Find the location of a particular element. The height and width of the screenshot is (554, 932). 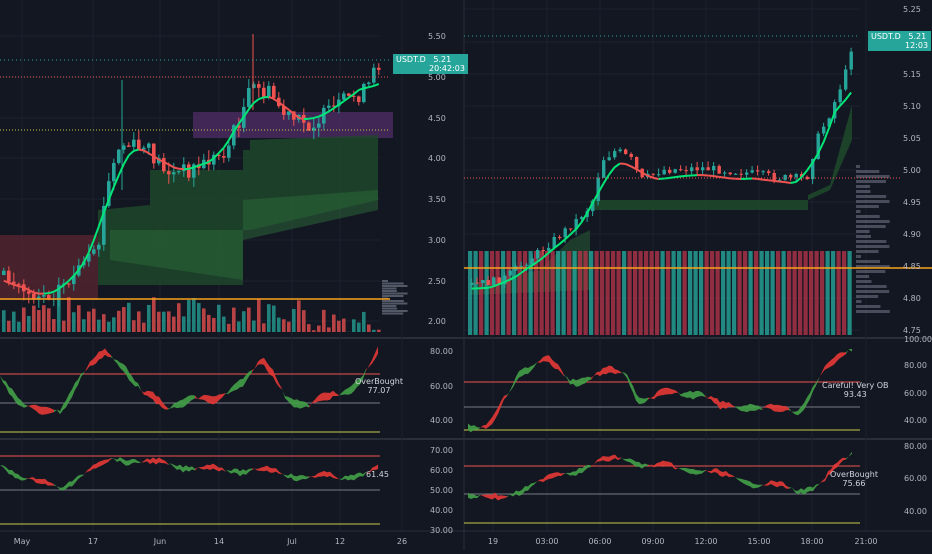

left-price-tick: 3.50 is located at coordinates (437, 199).